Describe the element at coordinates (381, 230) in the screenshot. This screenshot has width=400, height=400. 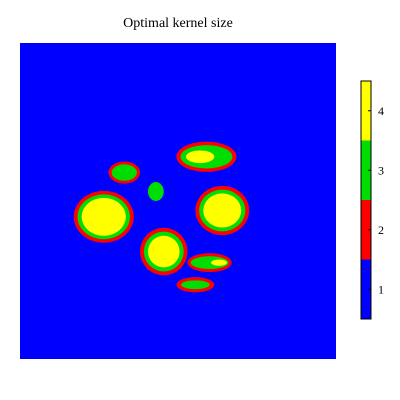
I see `colorbar-tick-label-2: 2` at that location.